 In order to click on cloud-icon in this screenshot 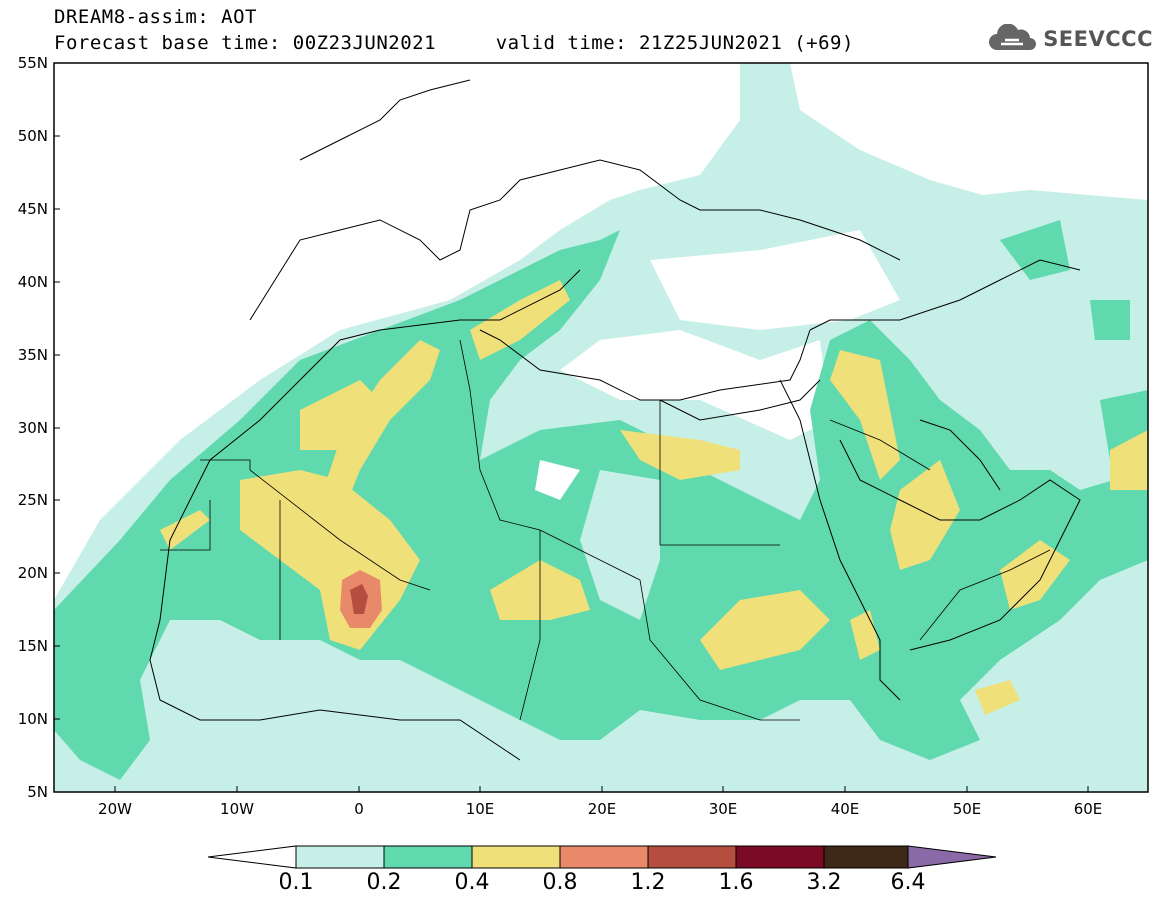, I will do `click(1013, 37)`.